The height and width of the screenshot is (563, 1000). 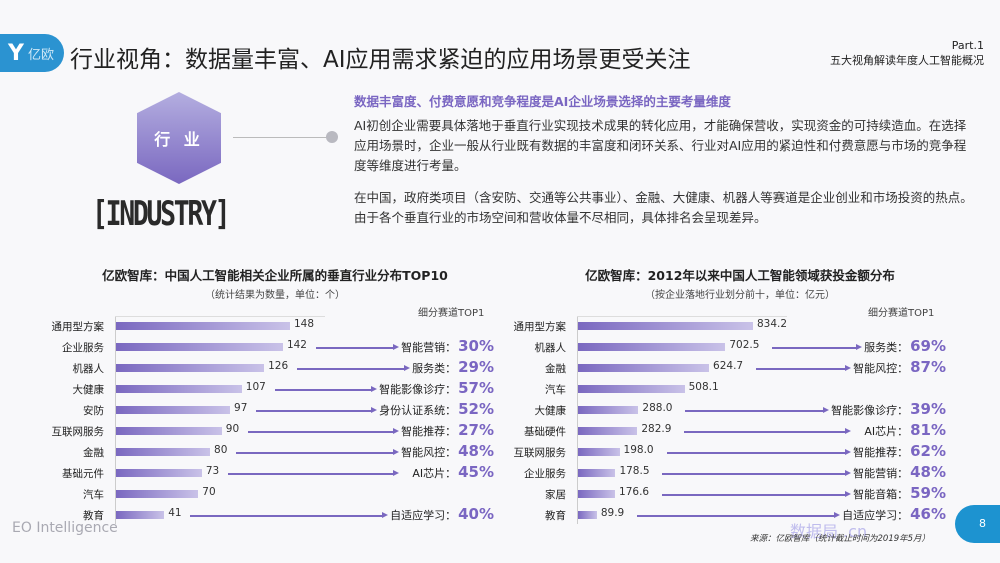 What do you see at coordinates (656, 429) in the screenshot?
I see `value-label: 282.9` at bounding box center [656, 429].